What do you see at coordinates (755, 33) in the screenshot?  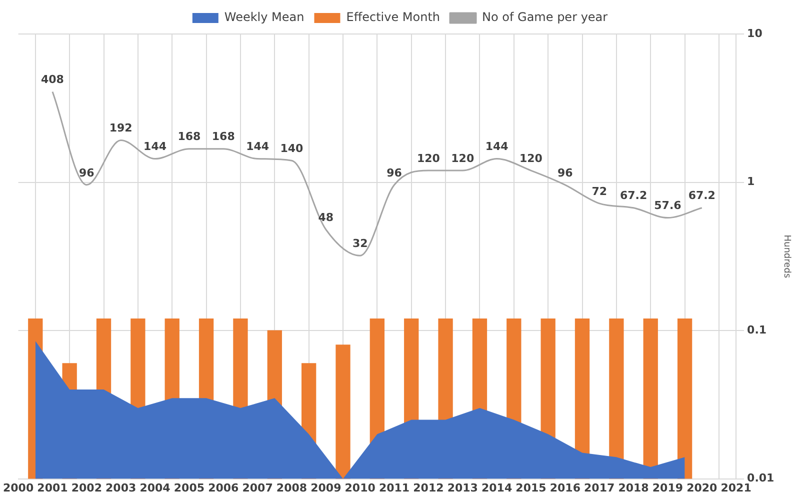 I see `y-tick-label: 10` at bounding box center [755, 33].